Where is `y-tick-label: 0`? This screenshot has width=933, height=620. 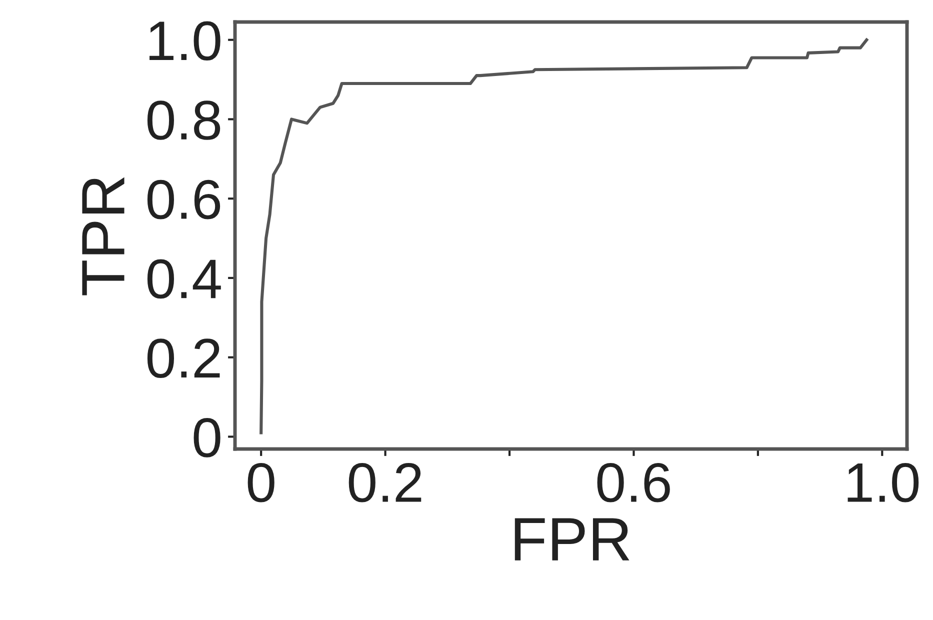 y-tick-label: 0 is located at coordinates (207, 438).